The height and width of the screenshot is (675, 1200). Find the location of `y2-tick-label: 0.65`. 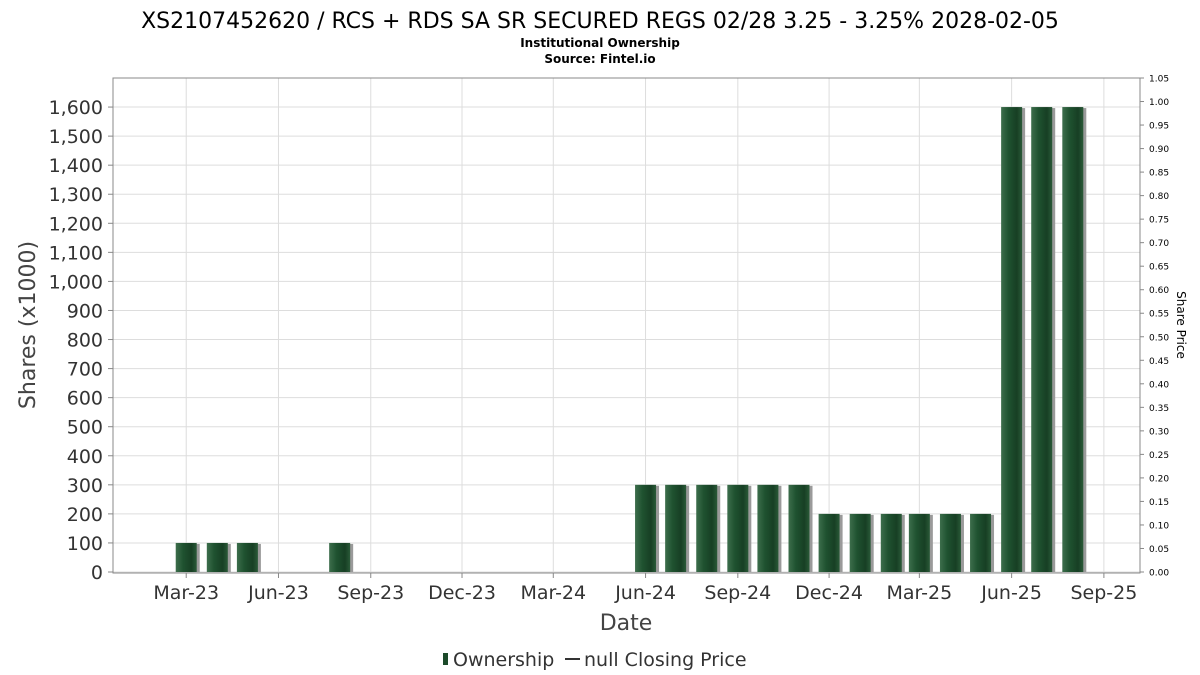

y2-tick-label: 0.65 is located at coordinates (1159, 268).